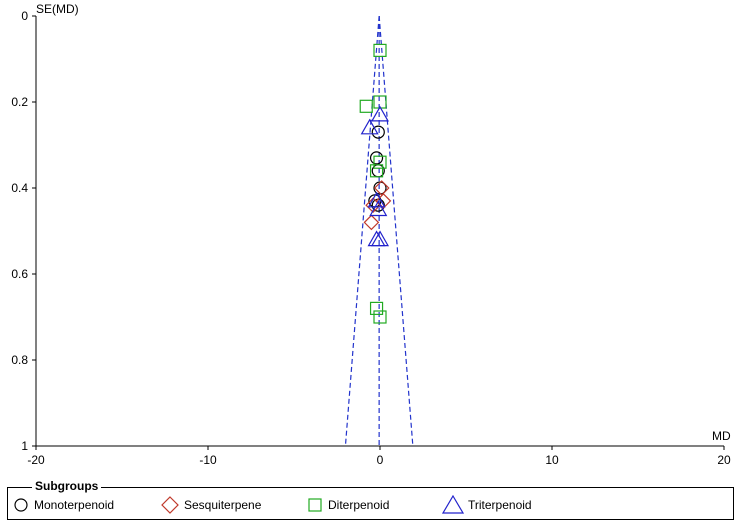 The height and width of the screenshot is (525, 740). What do you see at coordinates (21, 505) in the screenshot?
I see `circle-marker-icon` at bounding box center [21, 505].